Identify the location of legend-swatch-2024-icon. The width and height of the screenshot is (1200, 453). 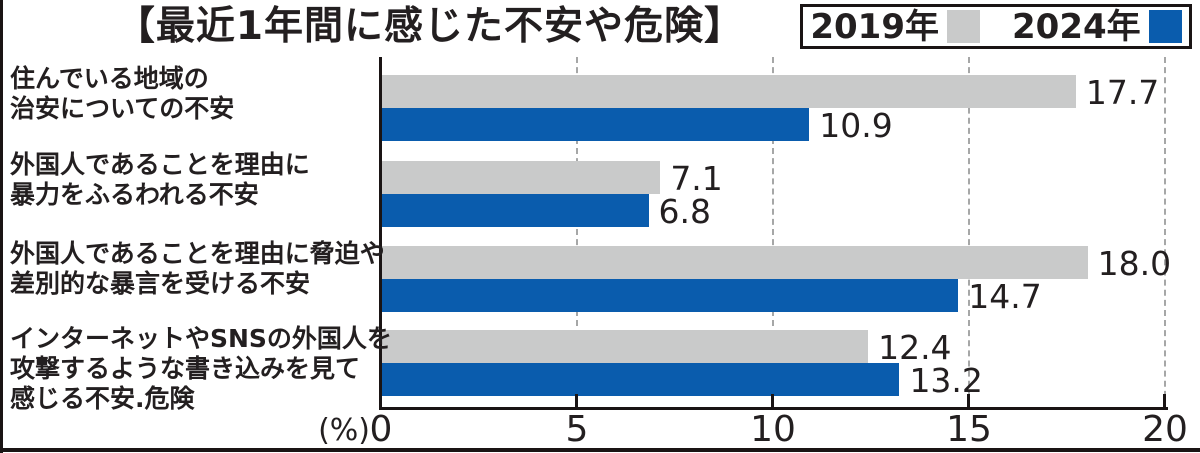
(1165, 26).